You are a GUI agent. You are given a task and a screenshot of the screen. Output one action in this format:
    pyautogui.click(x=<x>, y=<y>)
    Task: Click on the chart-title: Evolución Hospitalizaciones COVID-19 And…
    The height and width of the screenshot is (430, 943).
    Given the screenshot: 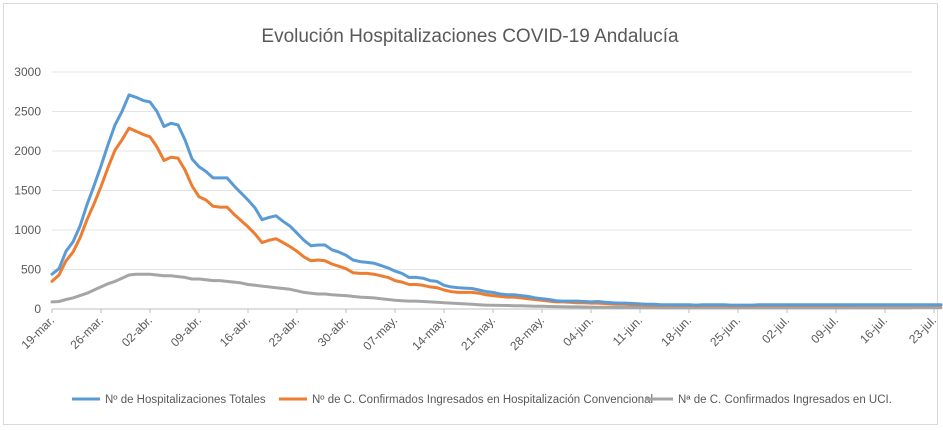 What is the action you would take?
    pyautogui.click(x=470, y=36)
    